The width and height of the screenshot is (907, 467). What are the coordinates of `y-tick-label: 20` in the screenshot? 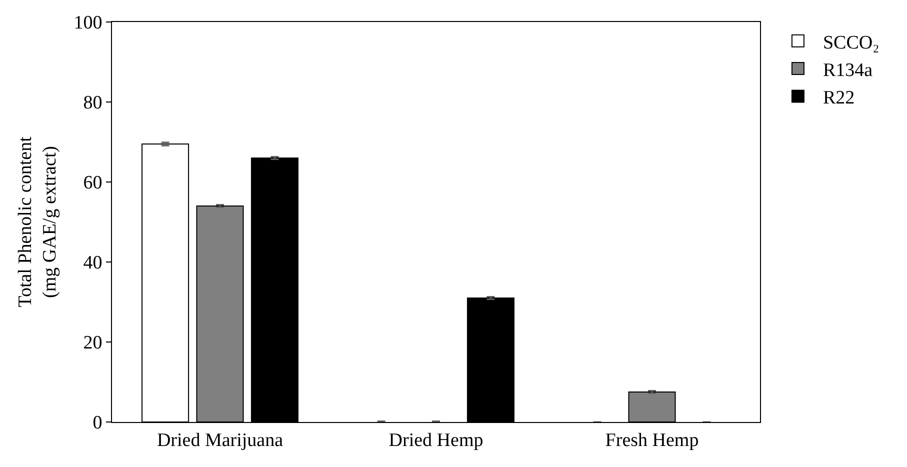 It's located at (92, 343).